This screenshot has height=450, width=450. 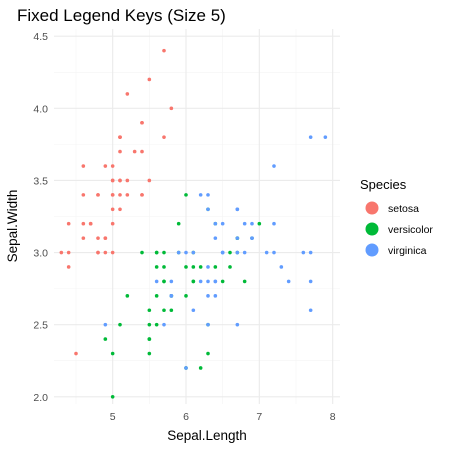 What do you see at coordinates (121, 15) in the screenshot?
I see `chart-title: Fixed Legend Keys (Size 5)` at bounding box center [121, 15].